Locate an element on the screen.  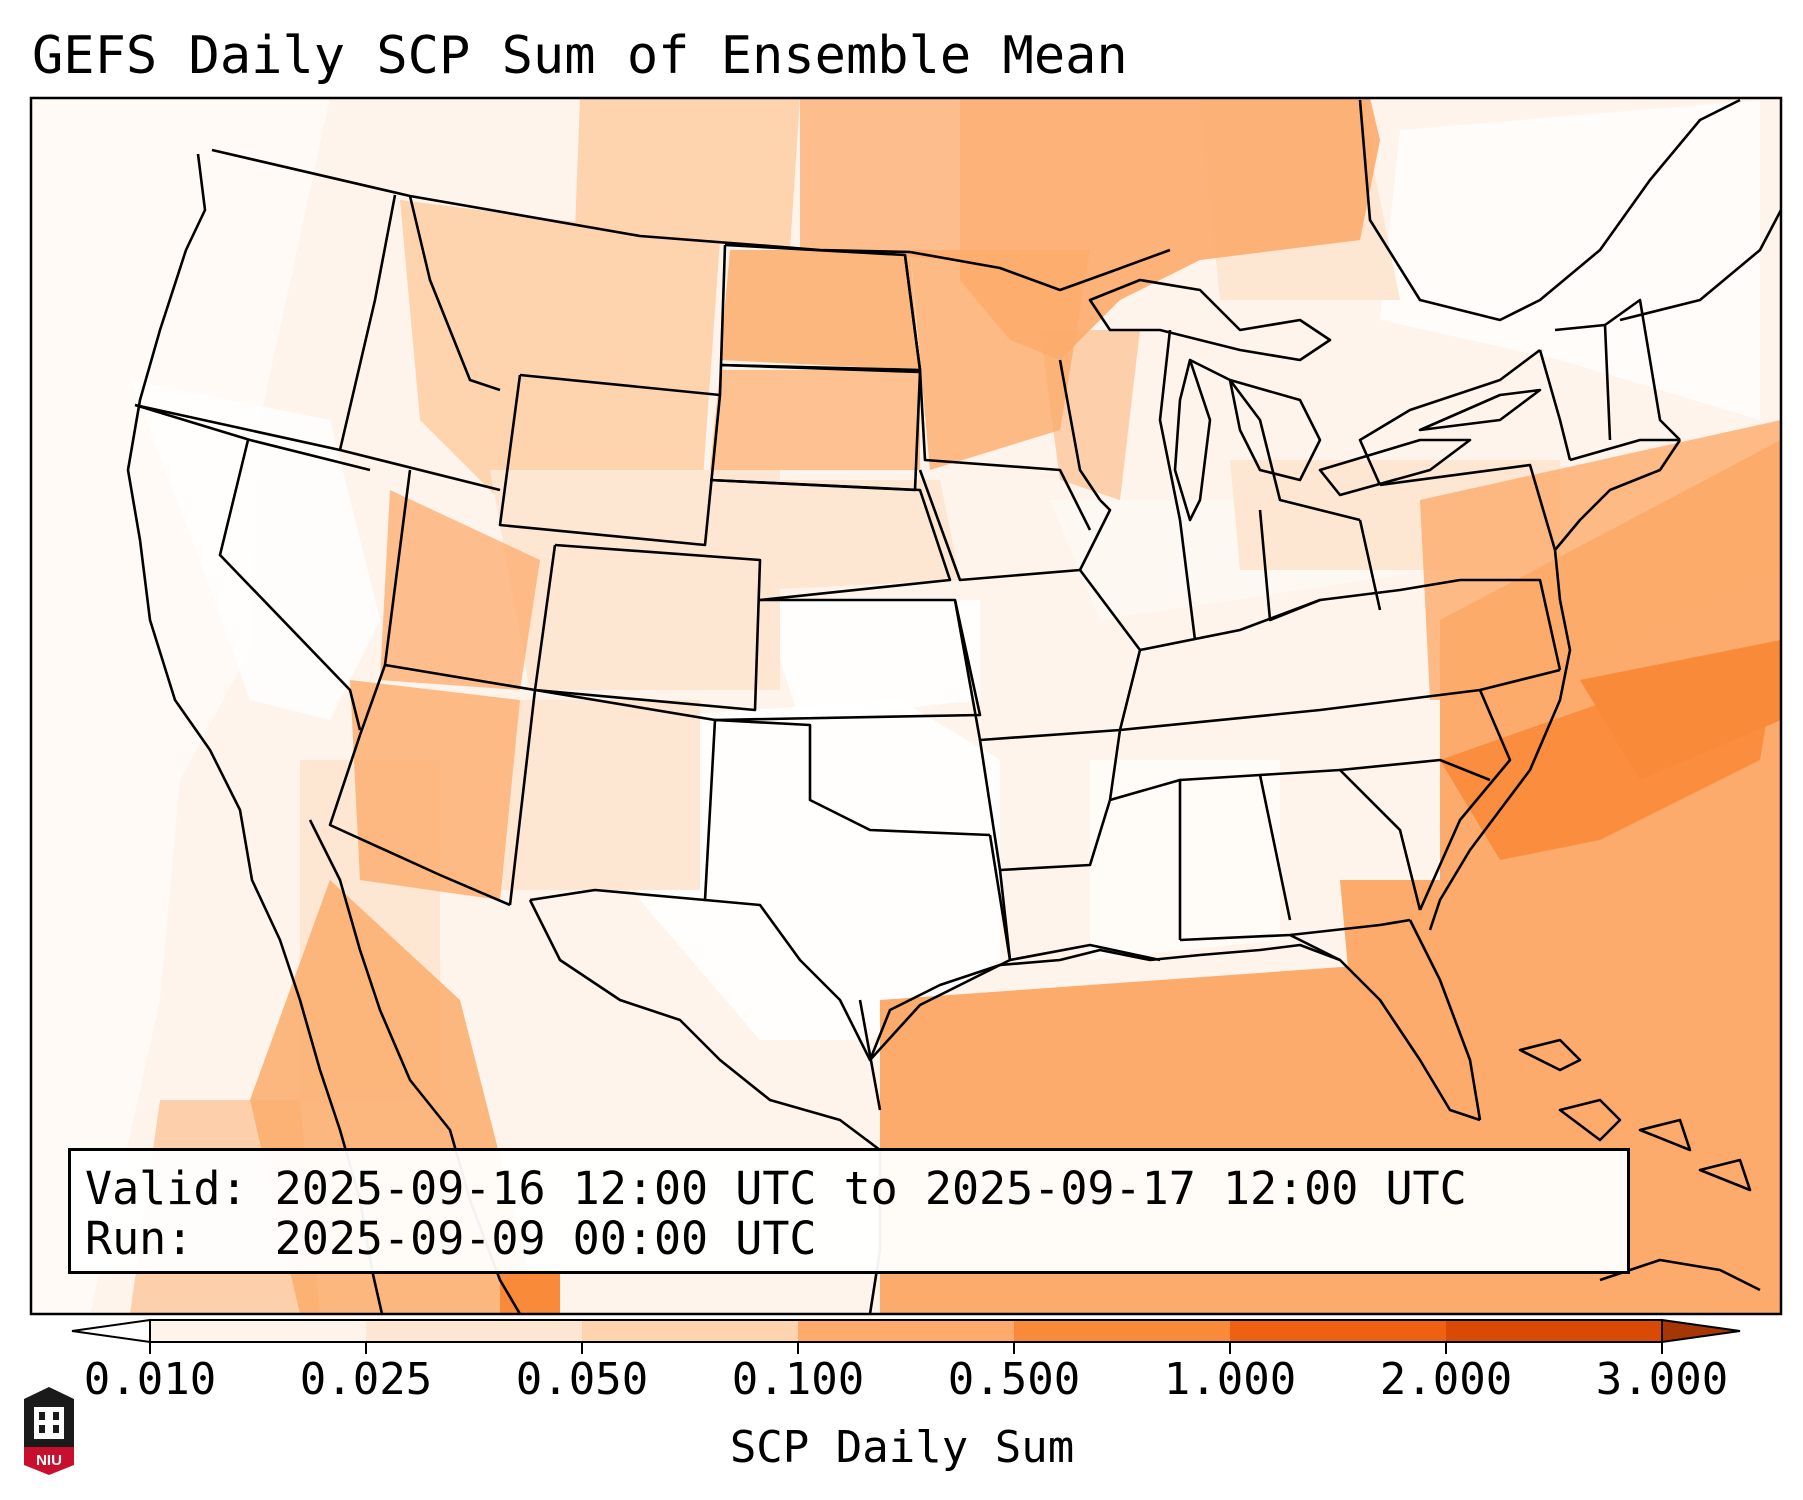
run-line: Run: 2025-09-09 00:00 UTC is located at coordinates (451, 1239).